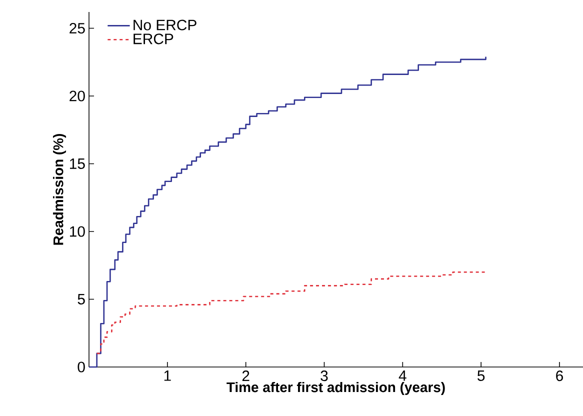  What do you see at coordinates (77, 231) in the screenshot?
I see `y-tick-label: 10` at bounding box center [77, 231].